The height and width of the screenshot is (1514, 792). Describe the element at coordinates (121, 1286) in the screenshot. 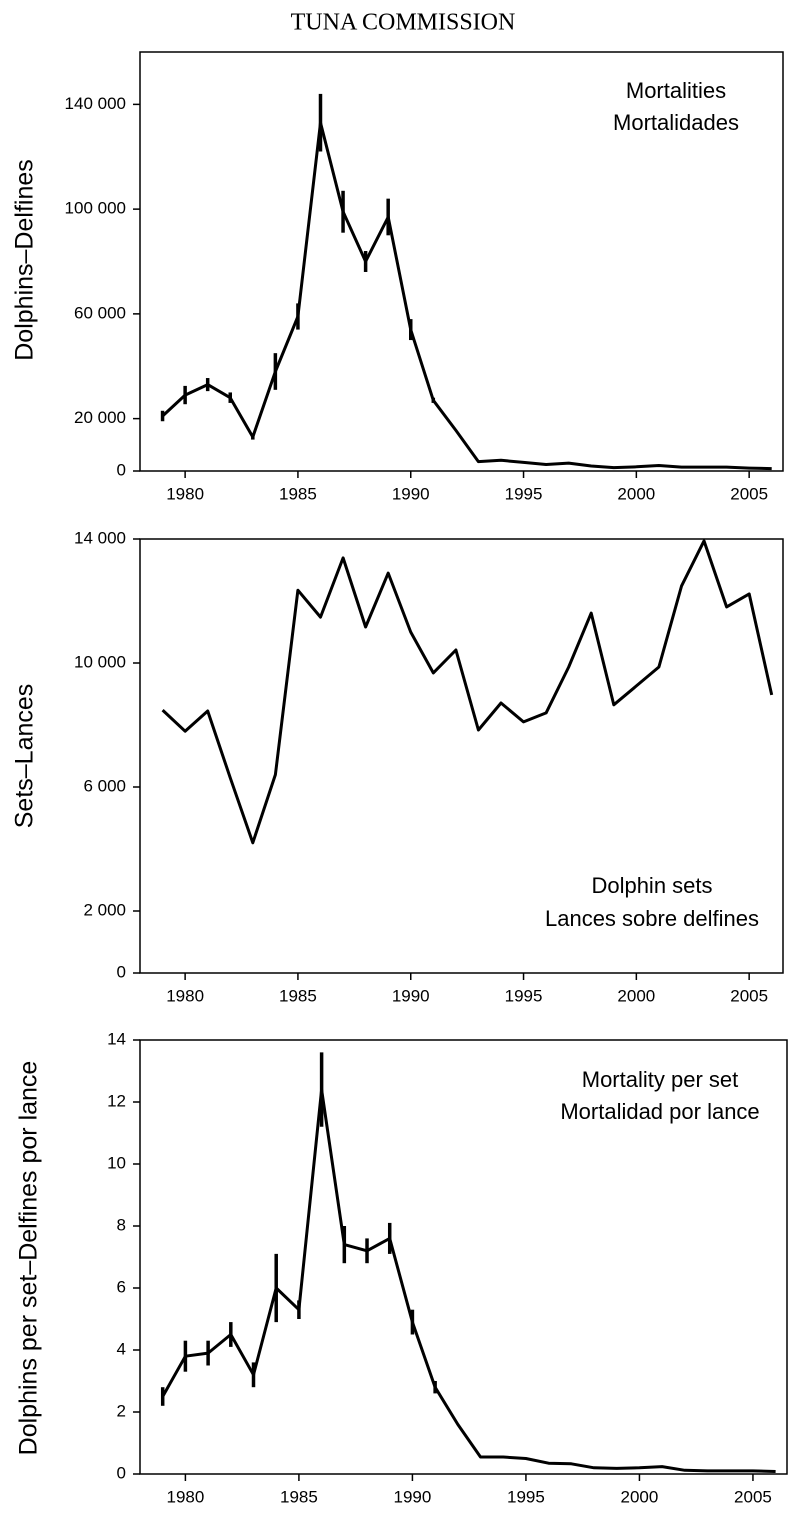

I see `y-tick-label: 6` at that location.